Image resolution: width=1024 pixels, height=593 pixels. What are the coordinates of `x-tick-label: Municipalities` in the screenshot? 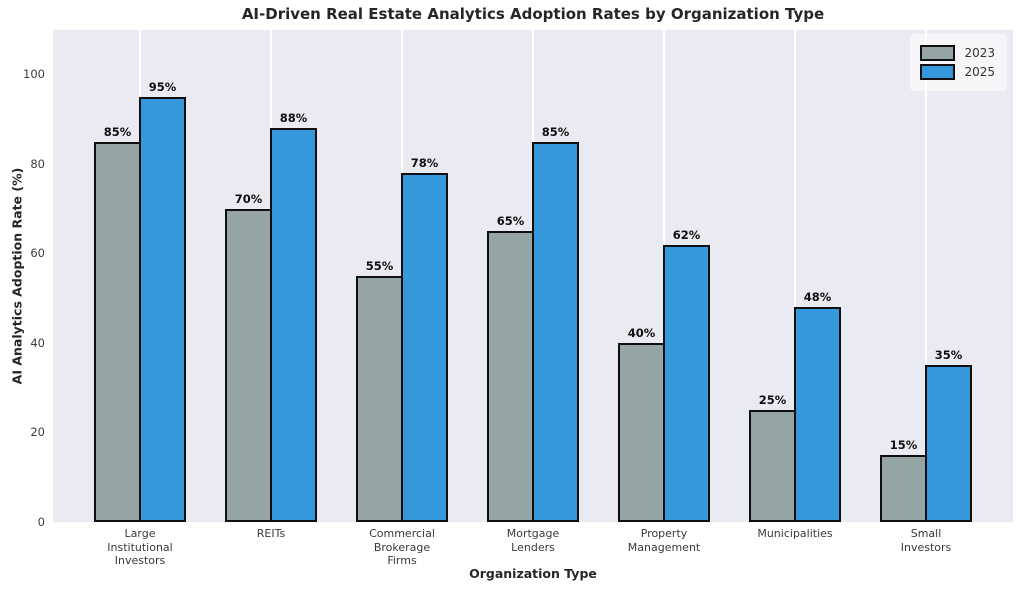 It's located at (795, 533).